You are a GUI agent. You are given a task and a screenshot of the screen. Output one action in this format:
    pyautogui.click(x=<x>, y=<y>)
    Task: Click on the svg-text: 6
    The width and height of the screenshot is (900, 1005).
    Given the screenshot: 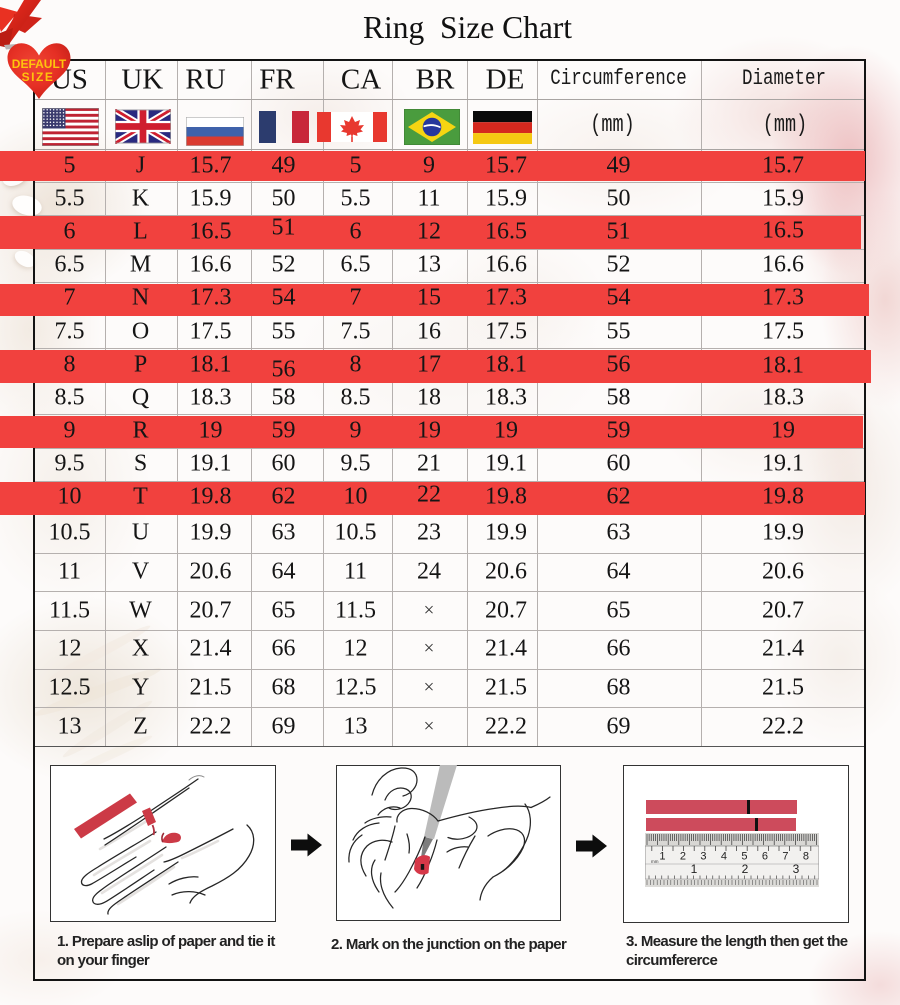 What is the action you would take?
    pyautogui.click(x=765, y=857)
    